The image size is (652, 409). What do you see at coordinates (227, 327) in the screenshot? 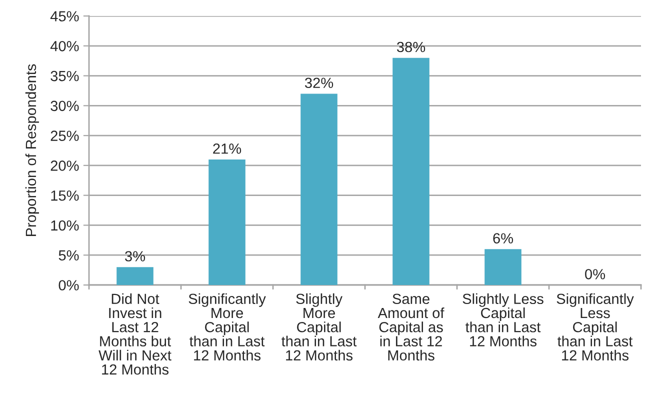
I see `x-tick-label: Significantly More Capital than in Last 12 Months` at bounding box center [227, 327].